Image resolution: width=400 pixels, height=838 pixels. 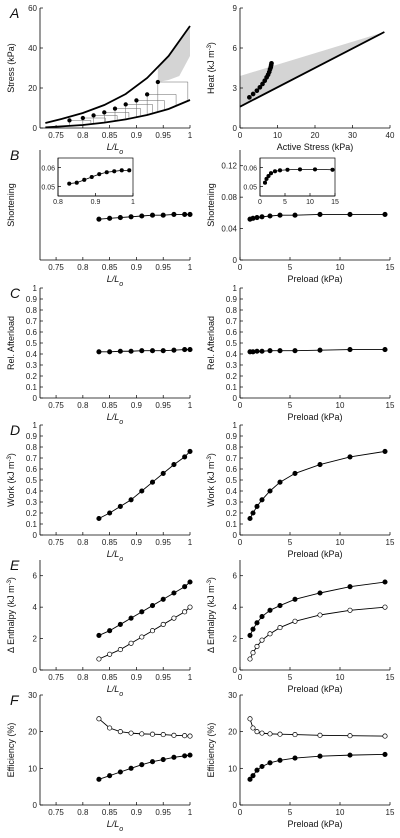 What do you see at coordinates (15, 430) in the screenshot?
I see `panel-d-left-letter: D` at bounding box center [15, 430].